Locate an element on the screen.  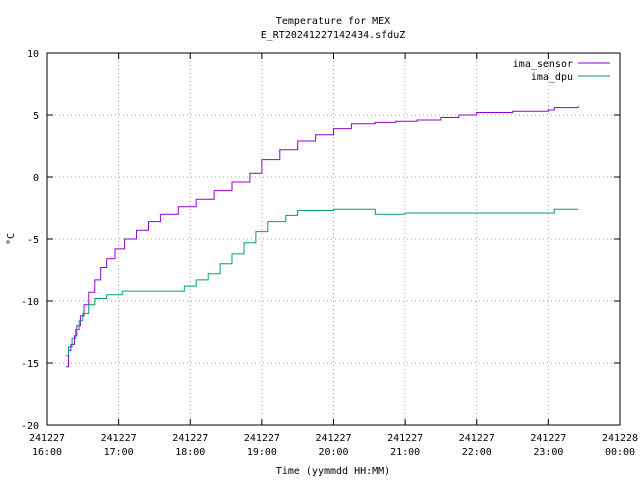
x-tick-label-time: 00:00 is located at coordinates (620, 452).